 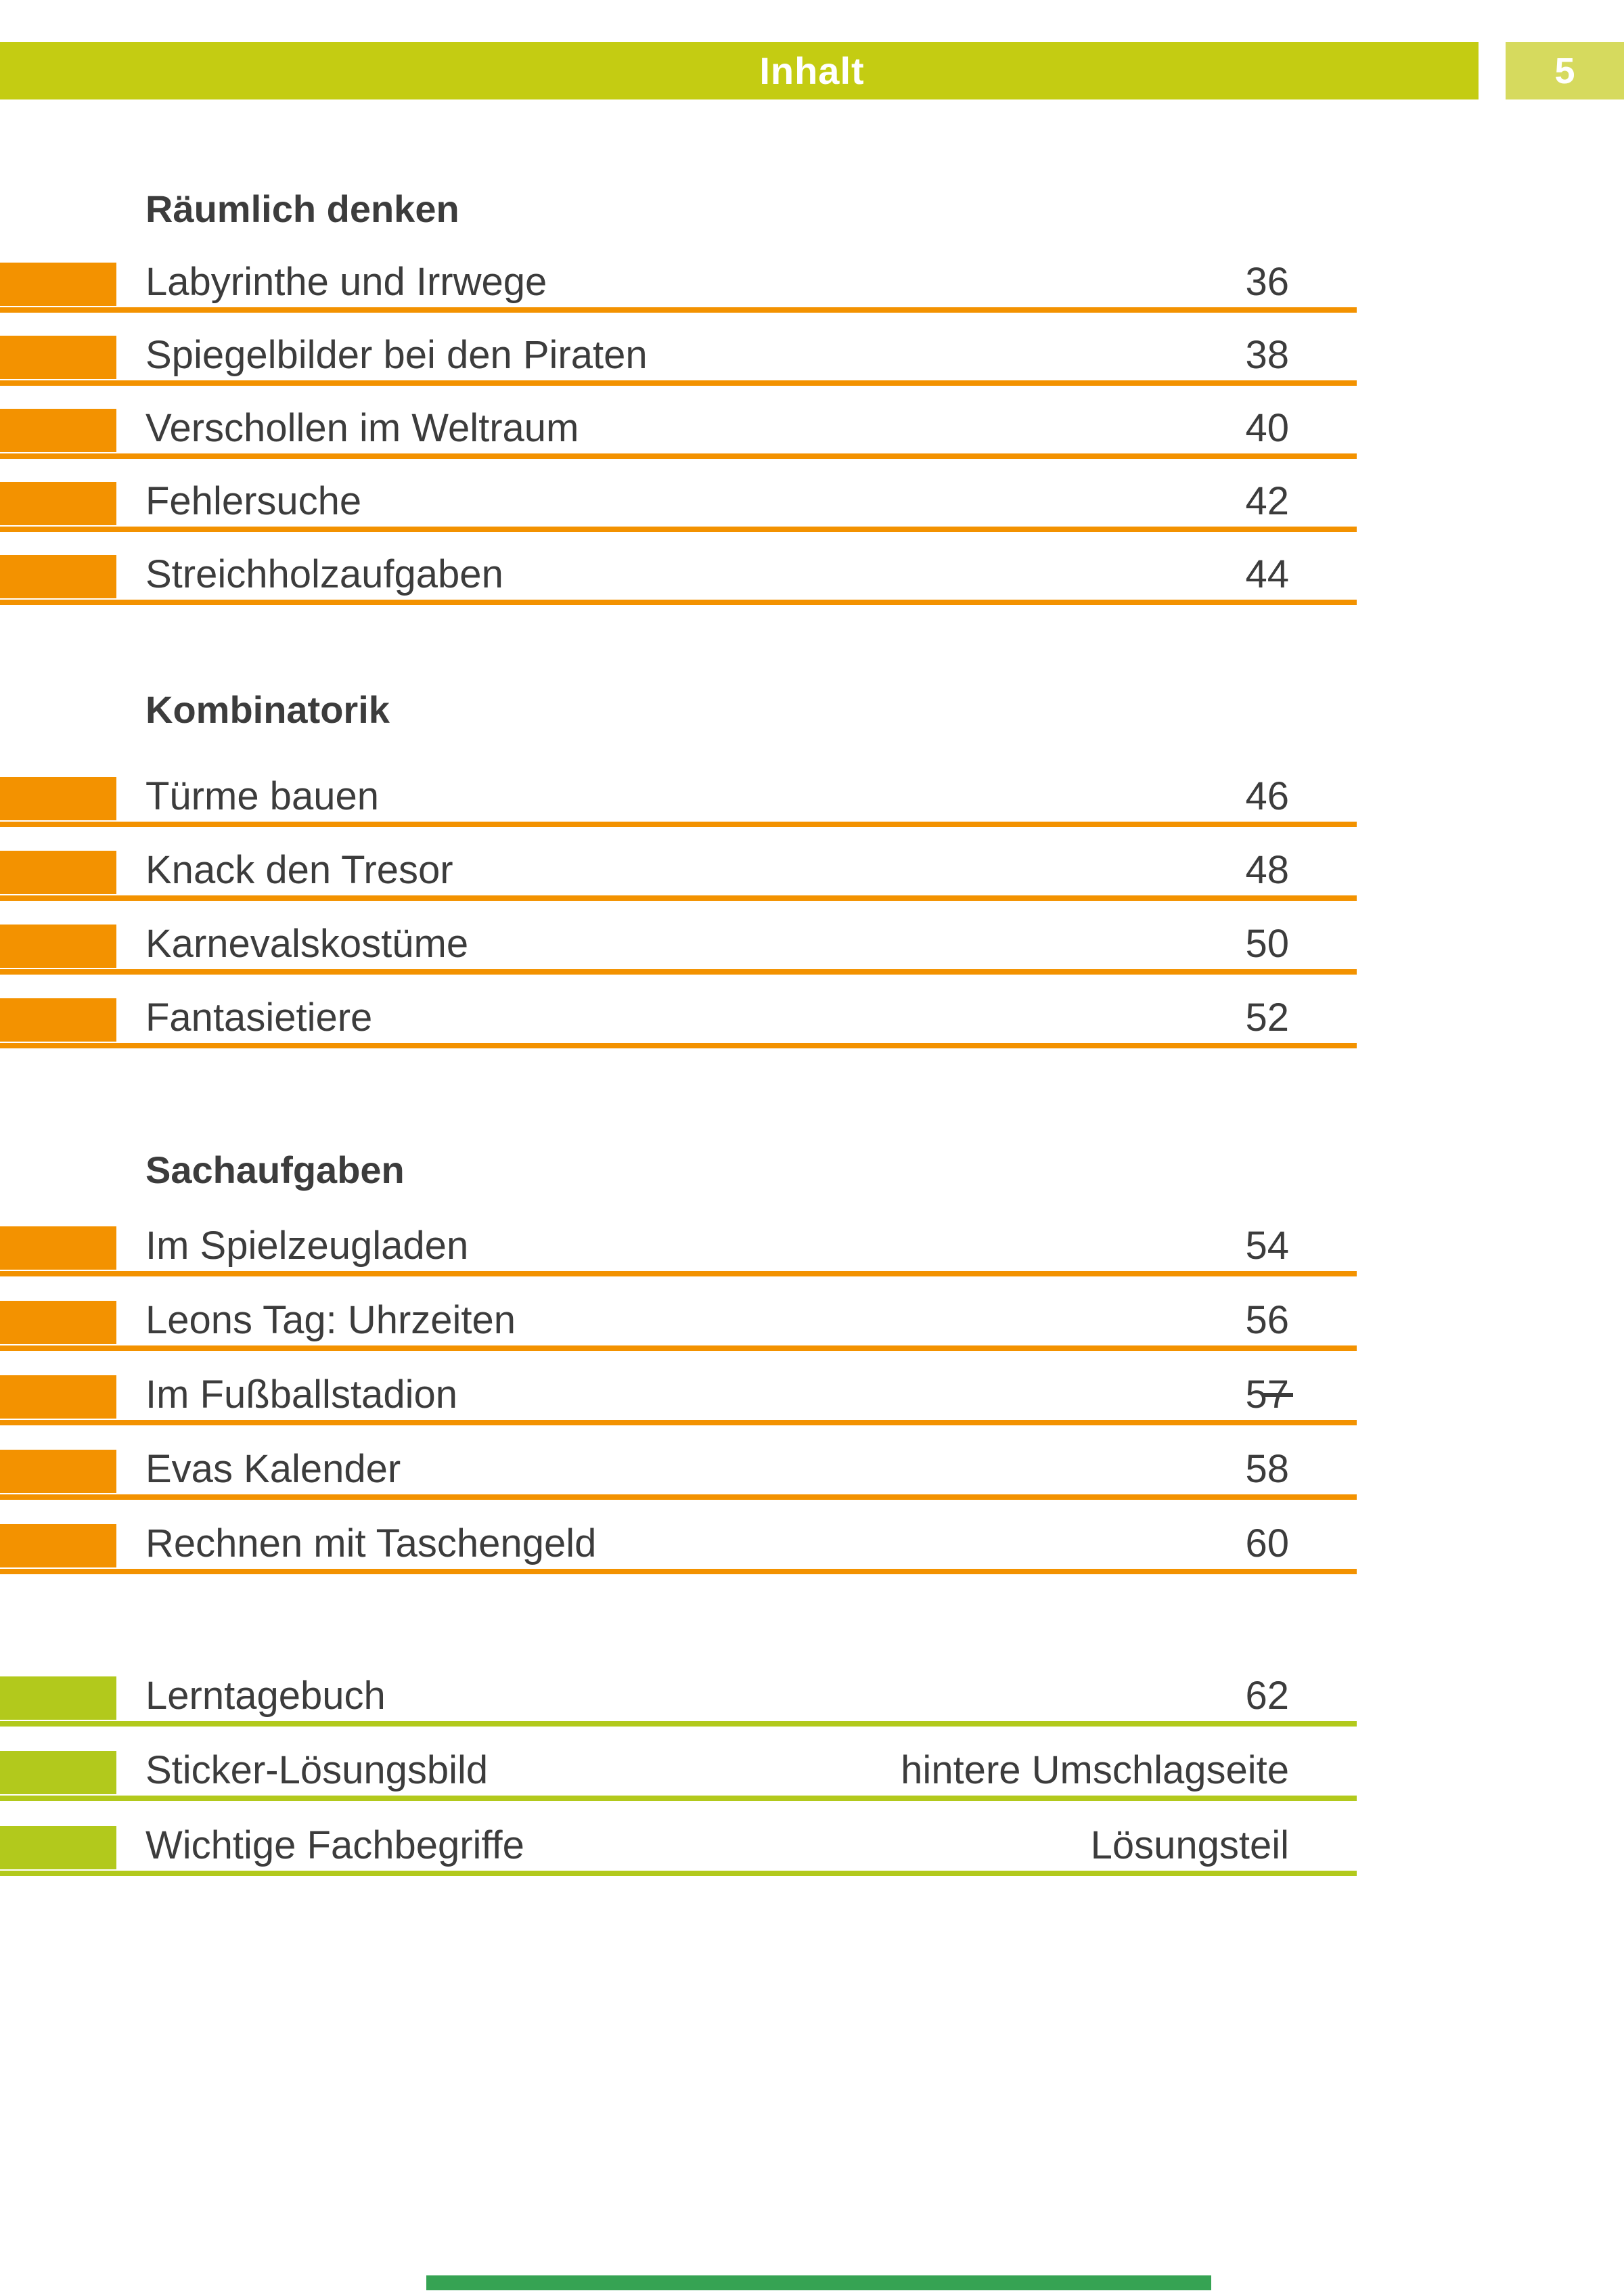 What do you see at coordinates (1267, 1696) in the screenshot?
I see `entry-page-ref: 62` at bounding box center [1267, 1696].